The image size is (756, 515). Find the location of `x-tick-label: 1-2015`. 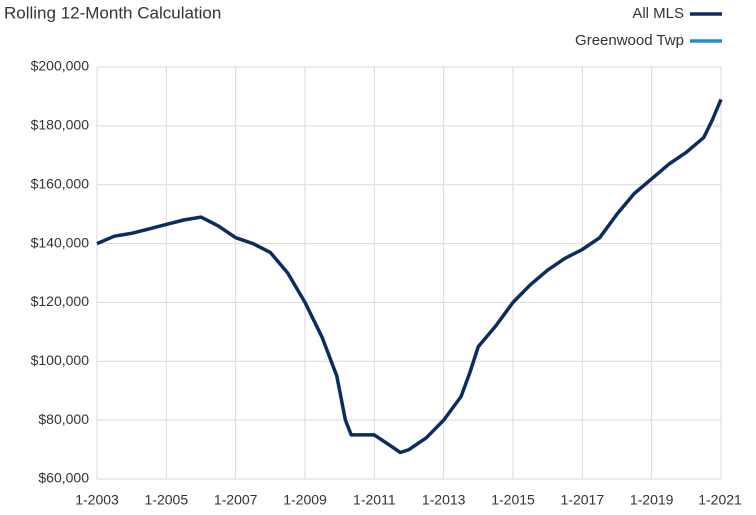

x-tick-label: 1-2015 is located at coordinates (513, 500).